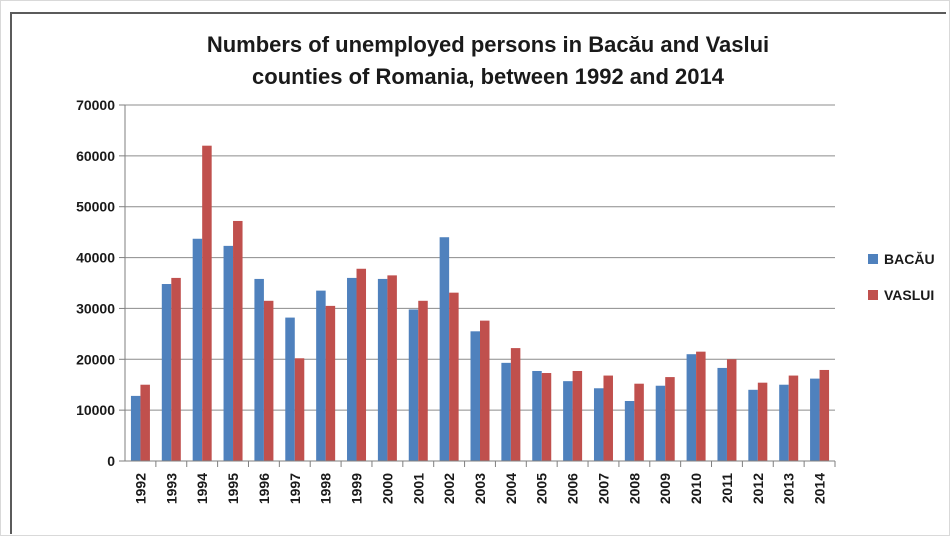 The height and width of the screenshot is (538, 952). Describe the element at coordinates (753, 425) in the screenshot. I see `bar-bacu-2012` at that location.